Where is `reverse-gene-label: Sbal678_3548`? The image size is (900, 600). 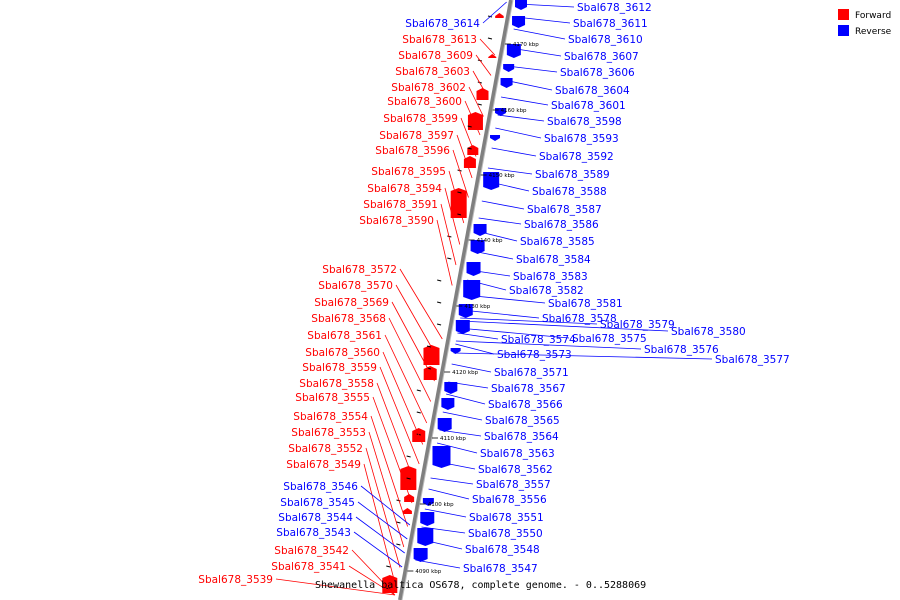 reverse-gene-label: Sbal678_3548 is located at coordinates (502, 550).